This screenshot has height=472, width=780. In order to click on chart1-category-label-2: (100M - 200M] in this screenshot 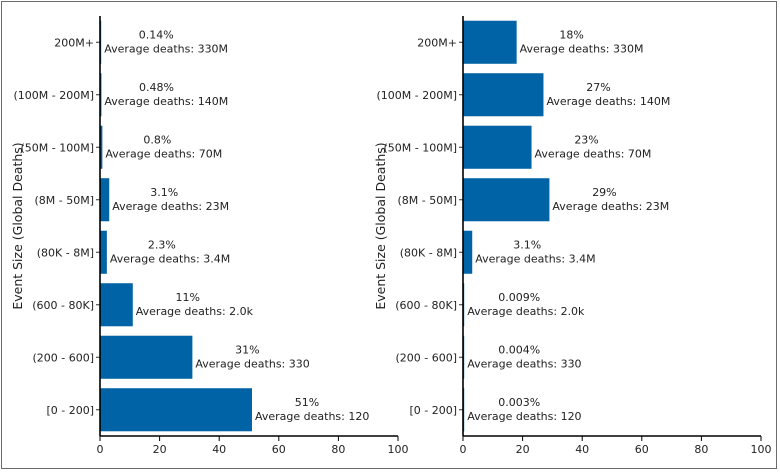, I will do `click(53, 95)`.